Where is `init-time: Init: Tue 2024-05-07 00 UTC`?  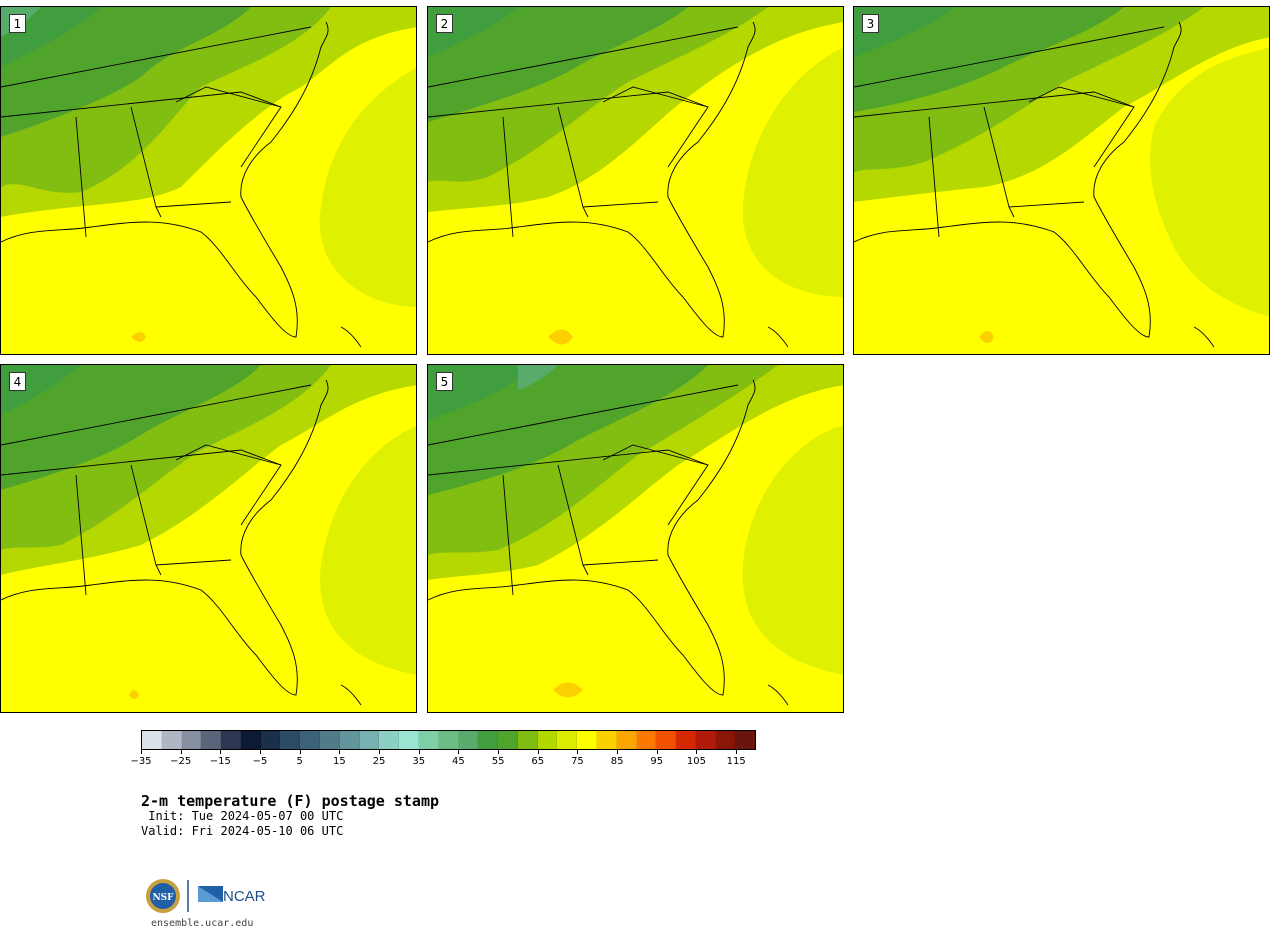 init-time: Init: Tue 2024-05-07 00 UTC is located at coordinates (242, 816).